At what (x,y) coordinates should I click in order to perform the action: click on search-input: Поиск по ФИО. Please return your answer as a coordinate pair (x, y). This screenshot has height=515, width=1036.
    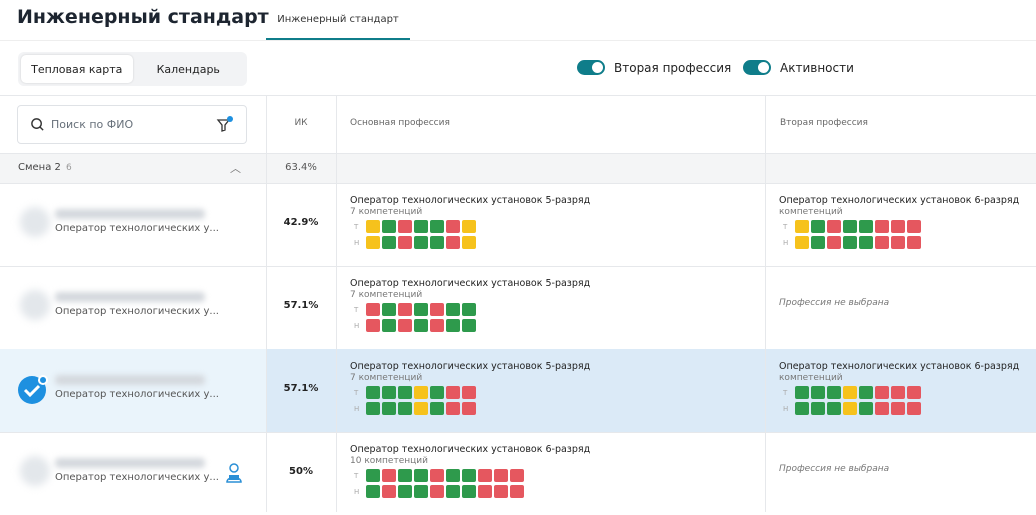
    Looking at the image, I should click on (132, 124).